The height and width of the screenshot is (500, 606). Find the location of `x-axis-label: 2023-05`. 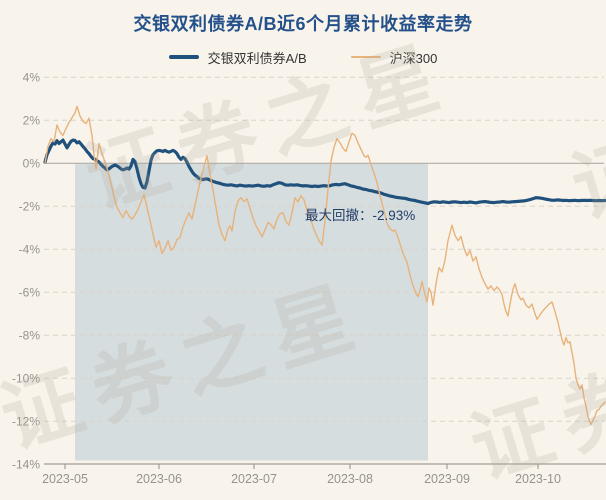

x-axis-label: 2023-05 is located at coordinates (65, 479).